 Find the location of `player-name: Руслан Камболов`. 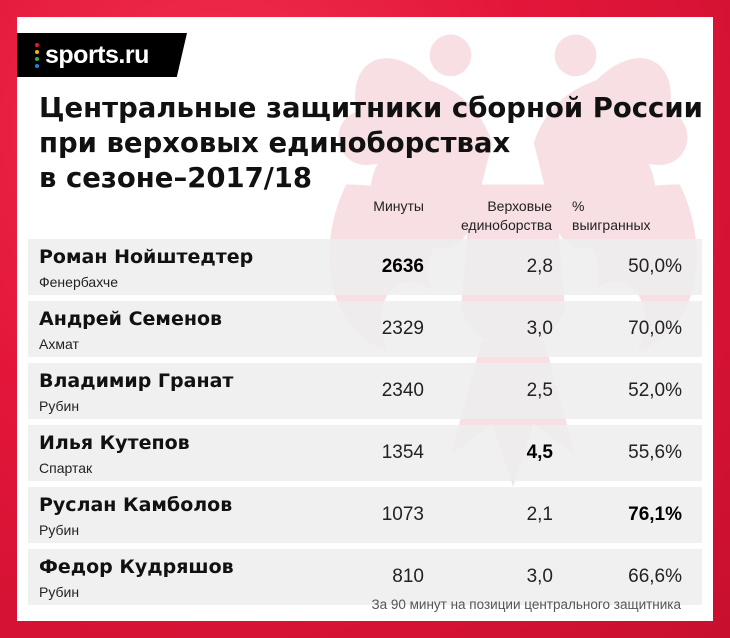

player-name: Руслан Камболов is located at coordinates (136, 505).